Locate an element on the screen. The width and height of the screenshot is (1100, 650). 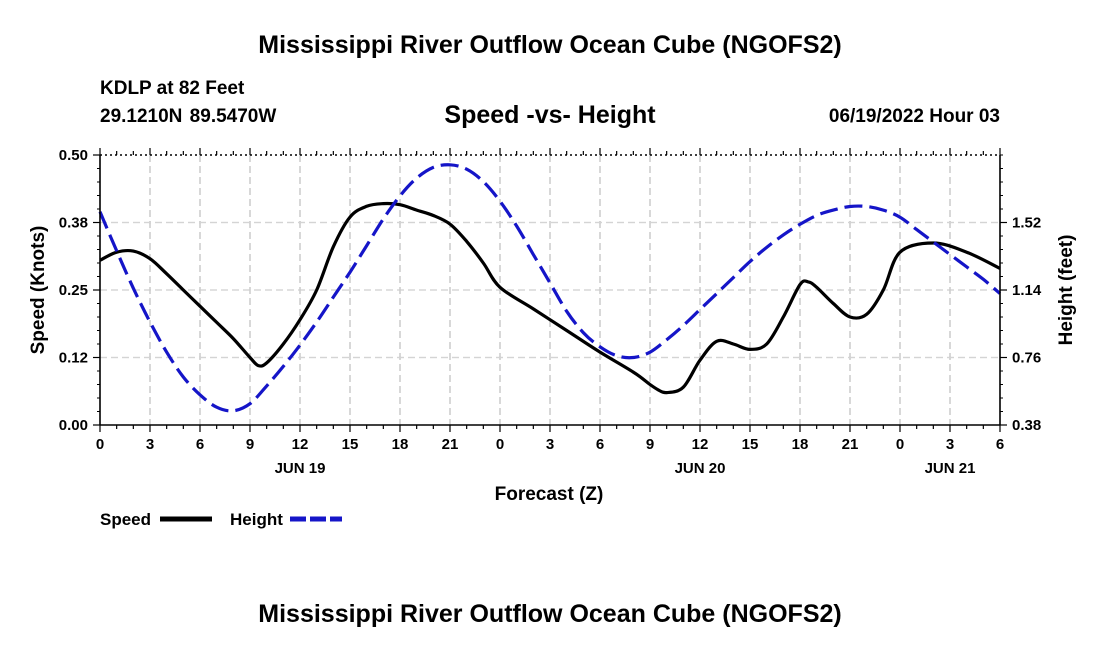
x-day-label: JUN 20 is located at coordinates (700, 468).